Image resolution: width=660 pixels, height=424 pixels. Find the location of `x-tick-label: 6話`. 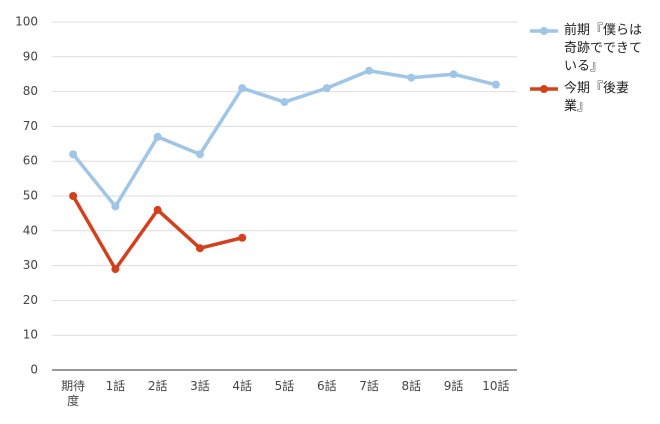

x-tick-label: 6話 is located at coordinates (326, 386).